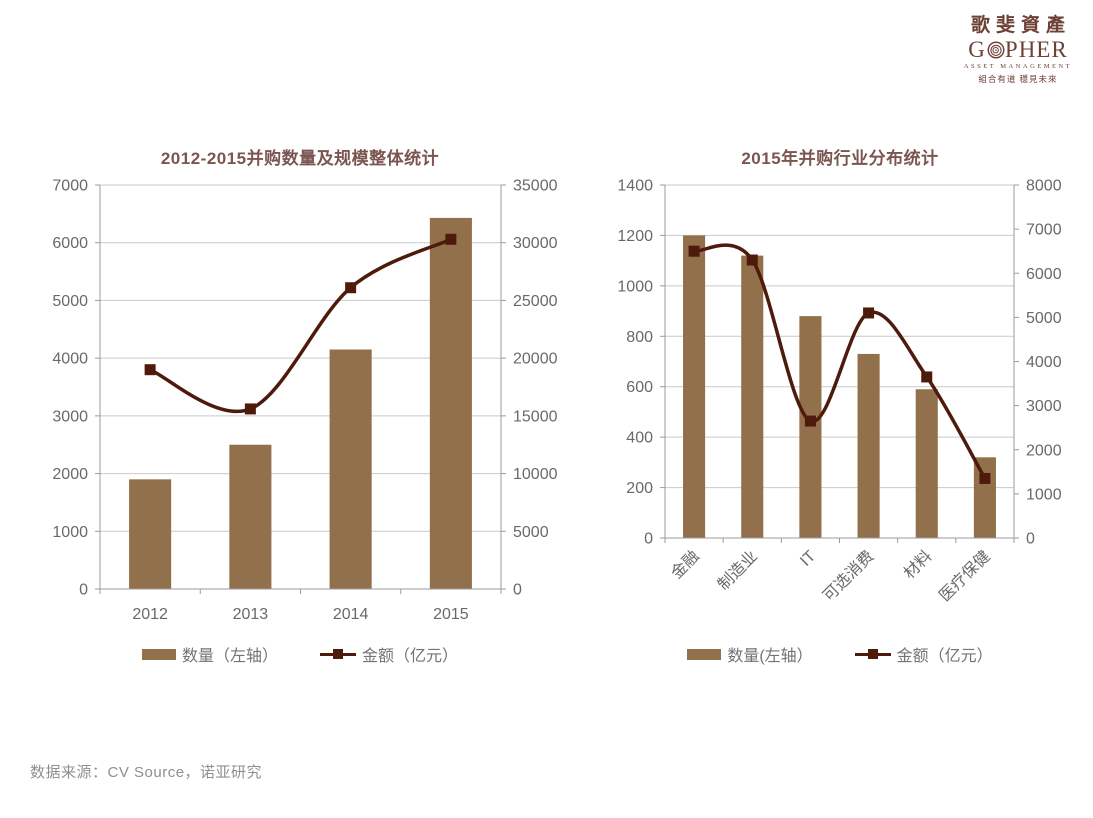  I want to click on left-axis-label: 800, so click(639, 337).